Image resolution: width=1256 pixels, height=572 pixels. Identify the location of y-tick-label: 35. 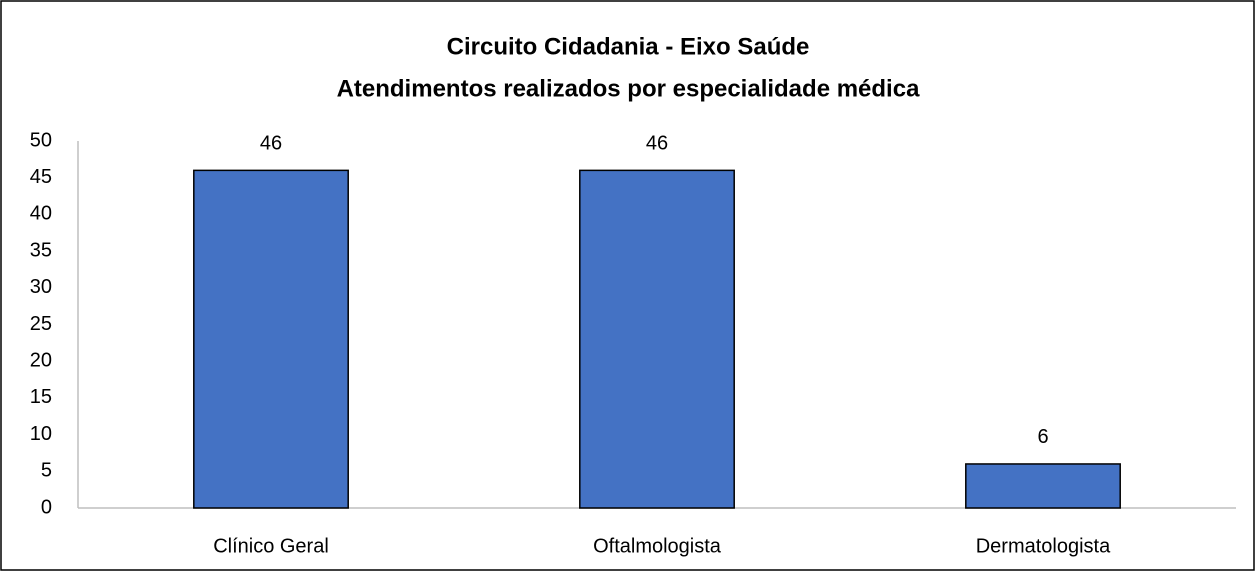
(41, 250).